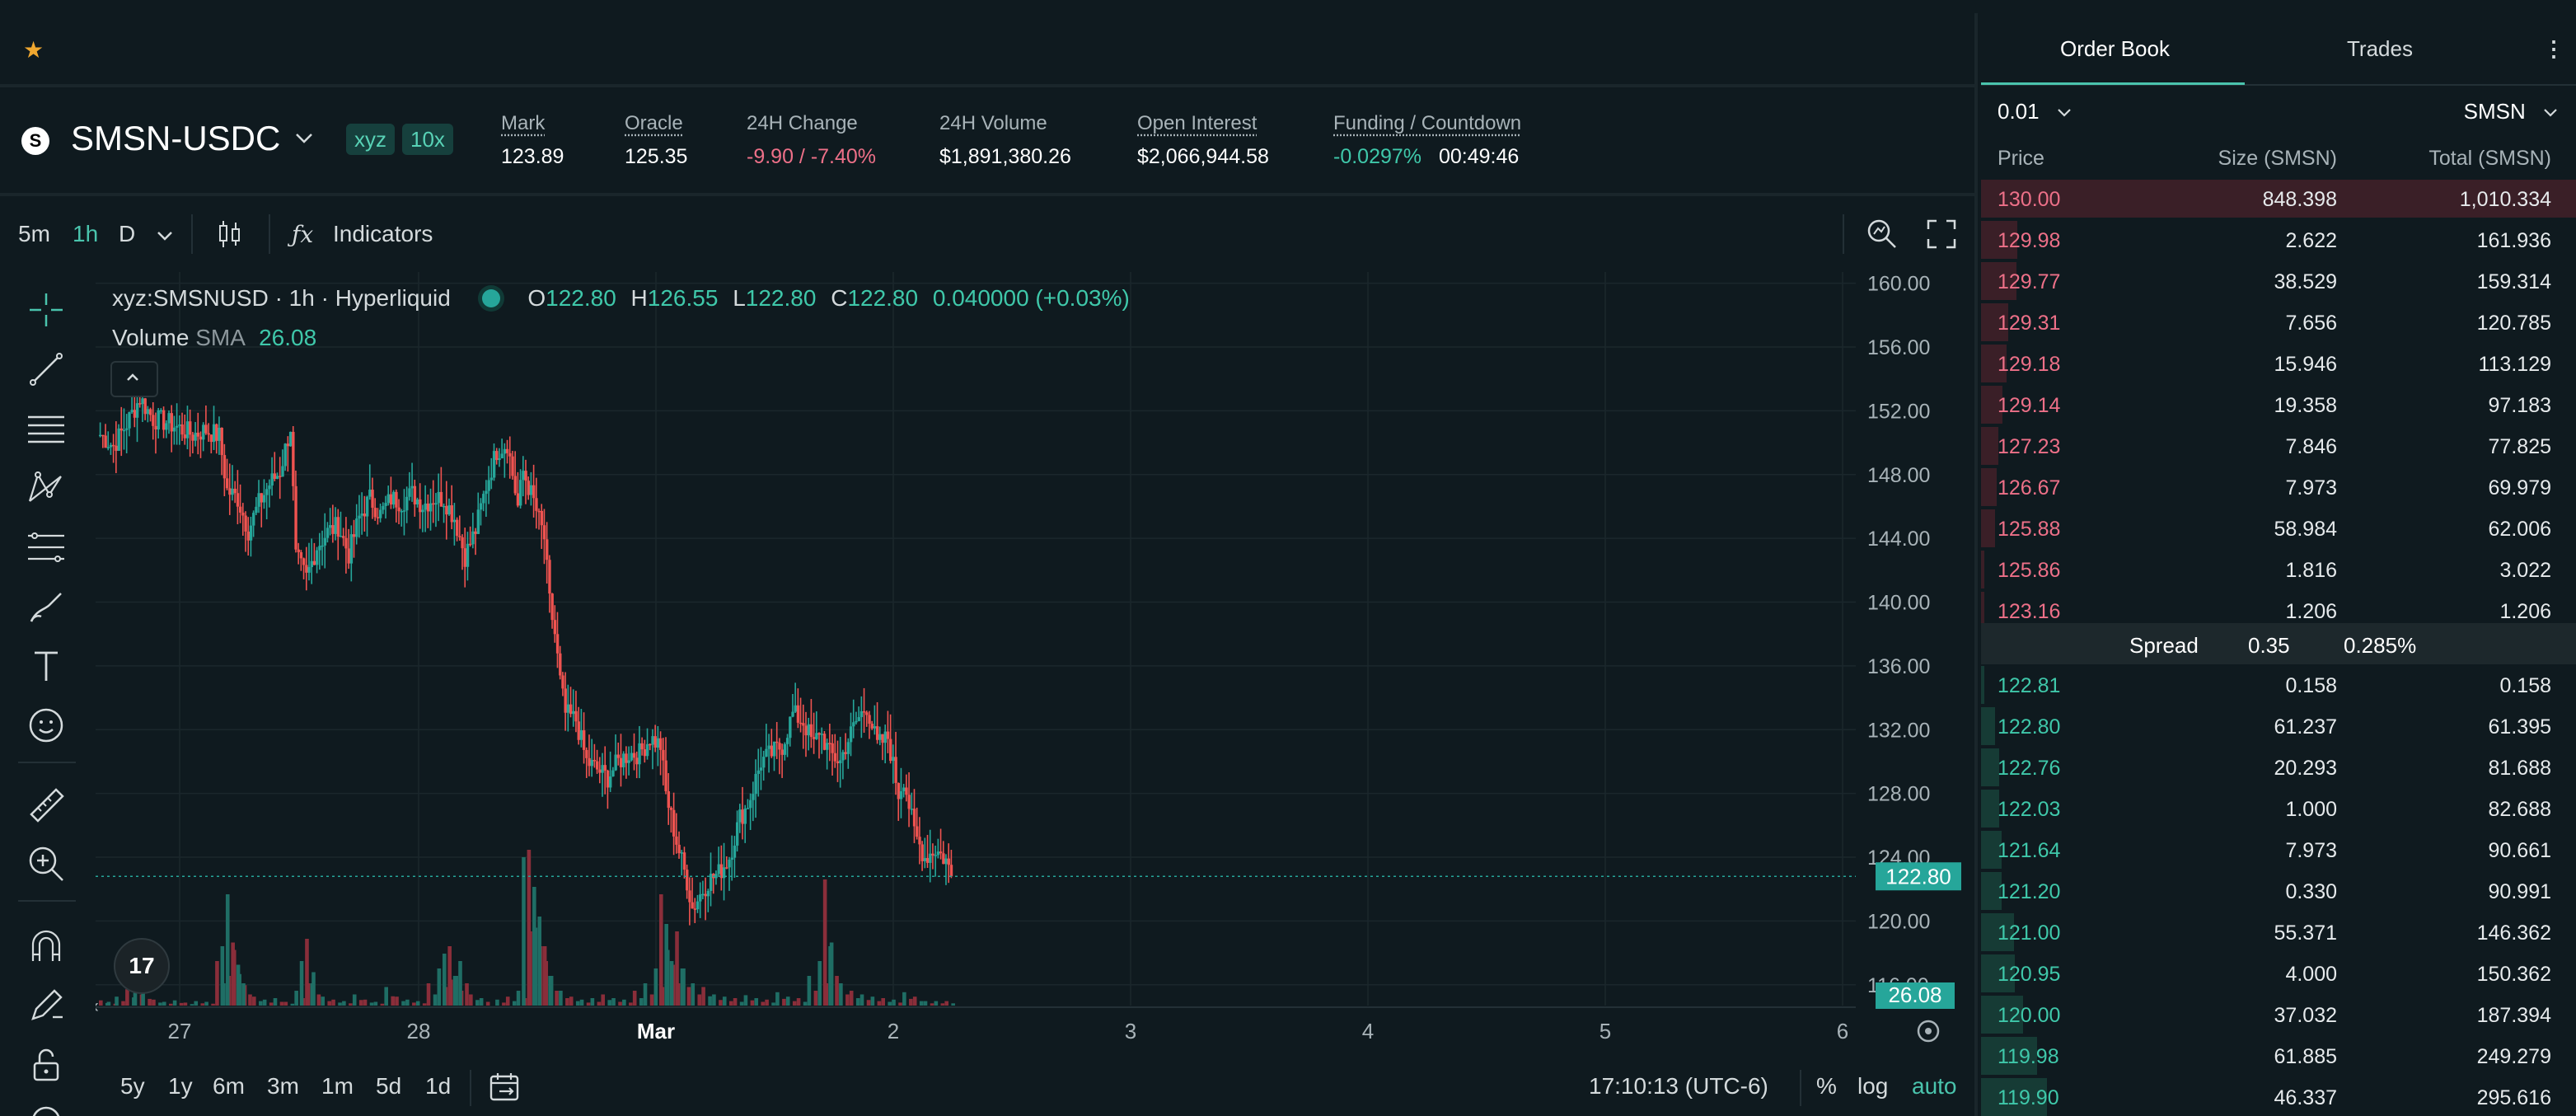 Image resolution: width=2576 pixels, height=1116 pixels. Describe the element at coordinates (46, 309) in the screenshot. I see `crosshair-icon` at that location.